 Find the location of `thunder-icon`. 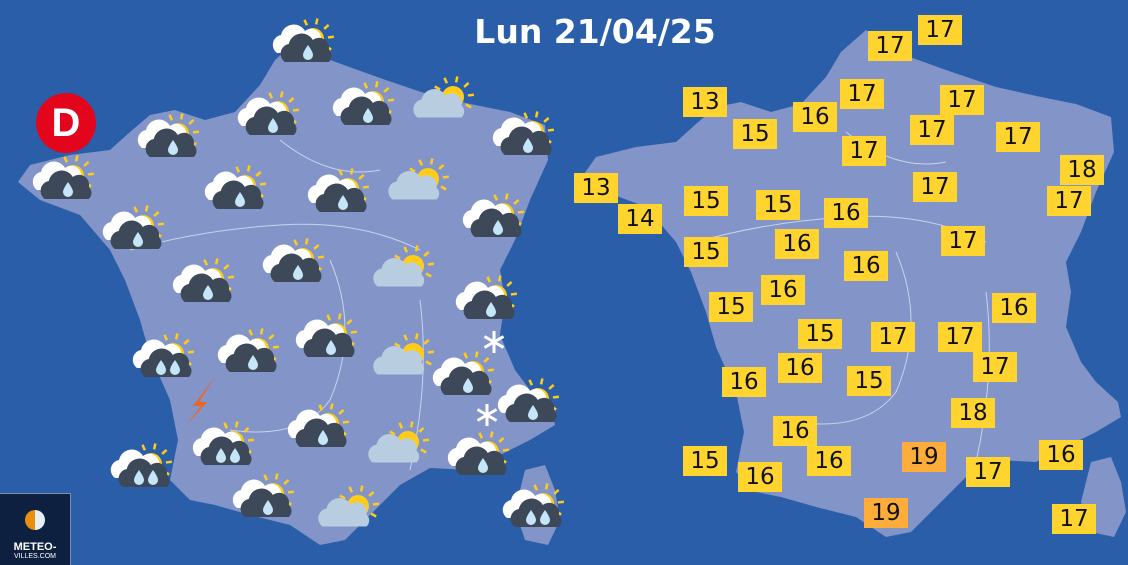

thunder-icon is located at coordinates (200, 402).